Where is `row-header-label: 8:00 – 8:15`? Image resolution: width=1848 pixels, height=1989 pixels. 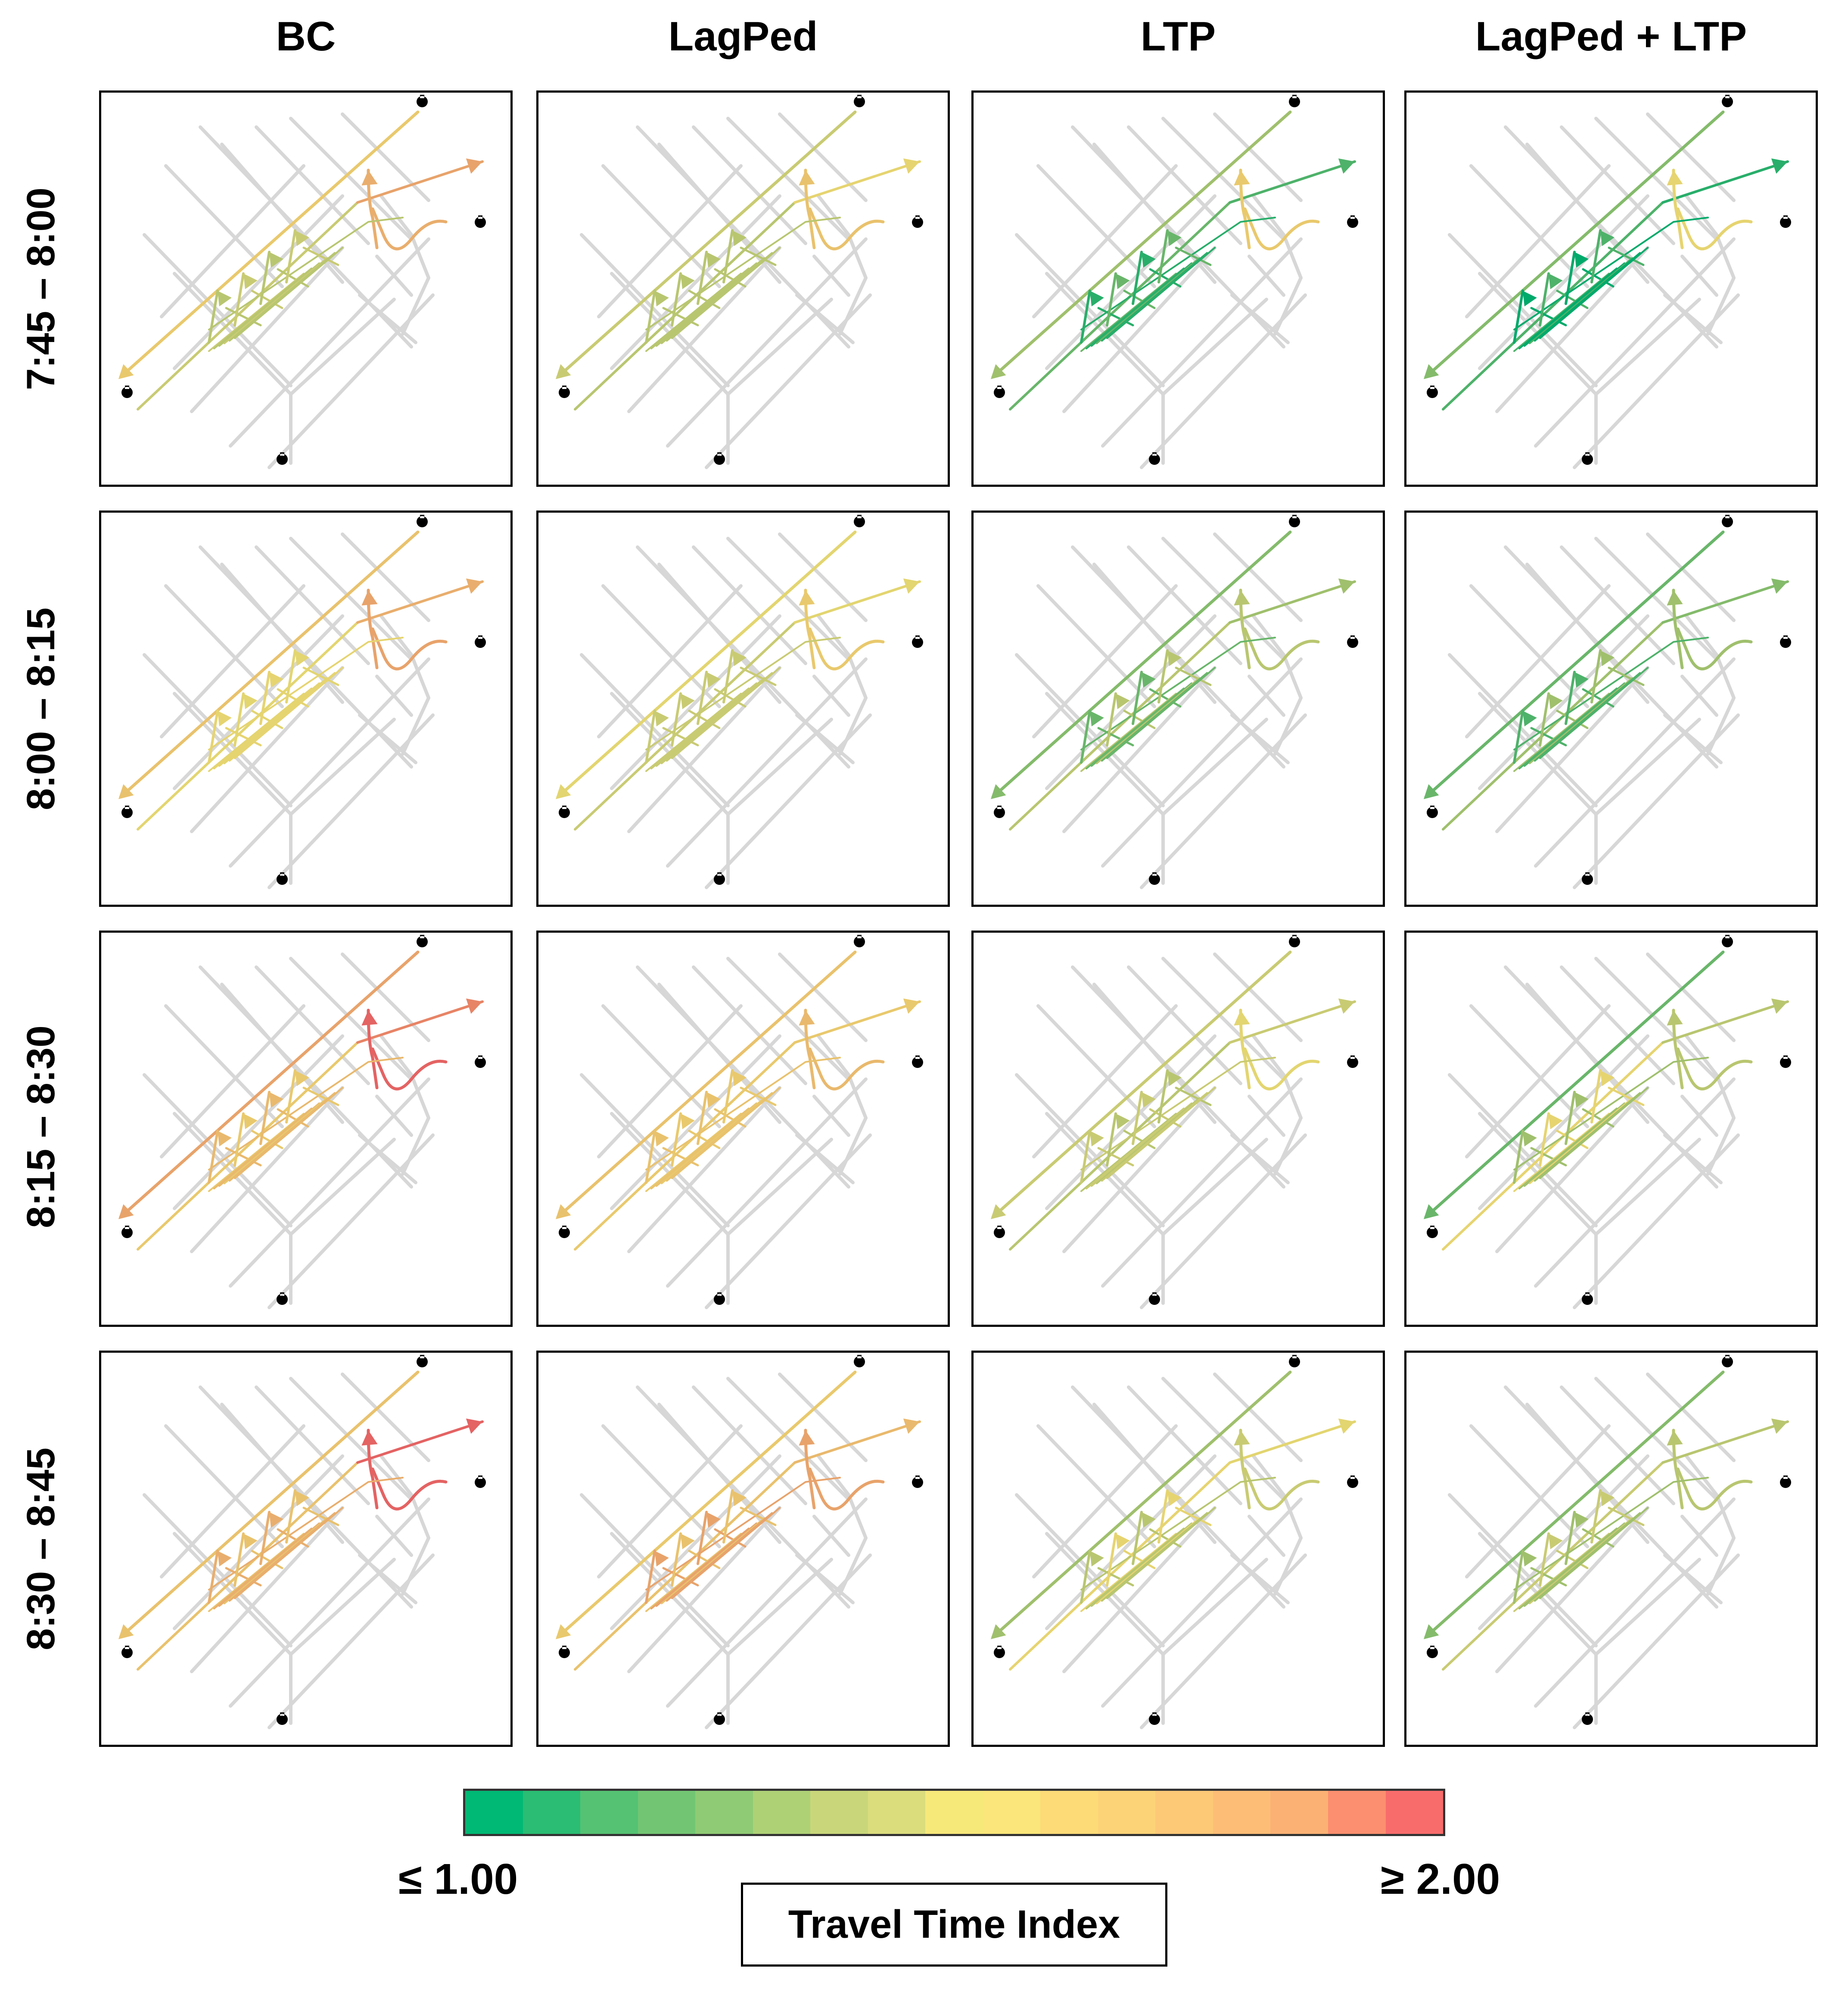
row-header-label: 8:00 – 8:15 is located at coordinates (41, 708).